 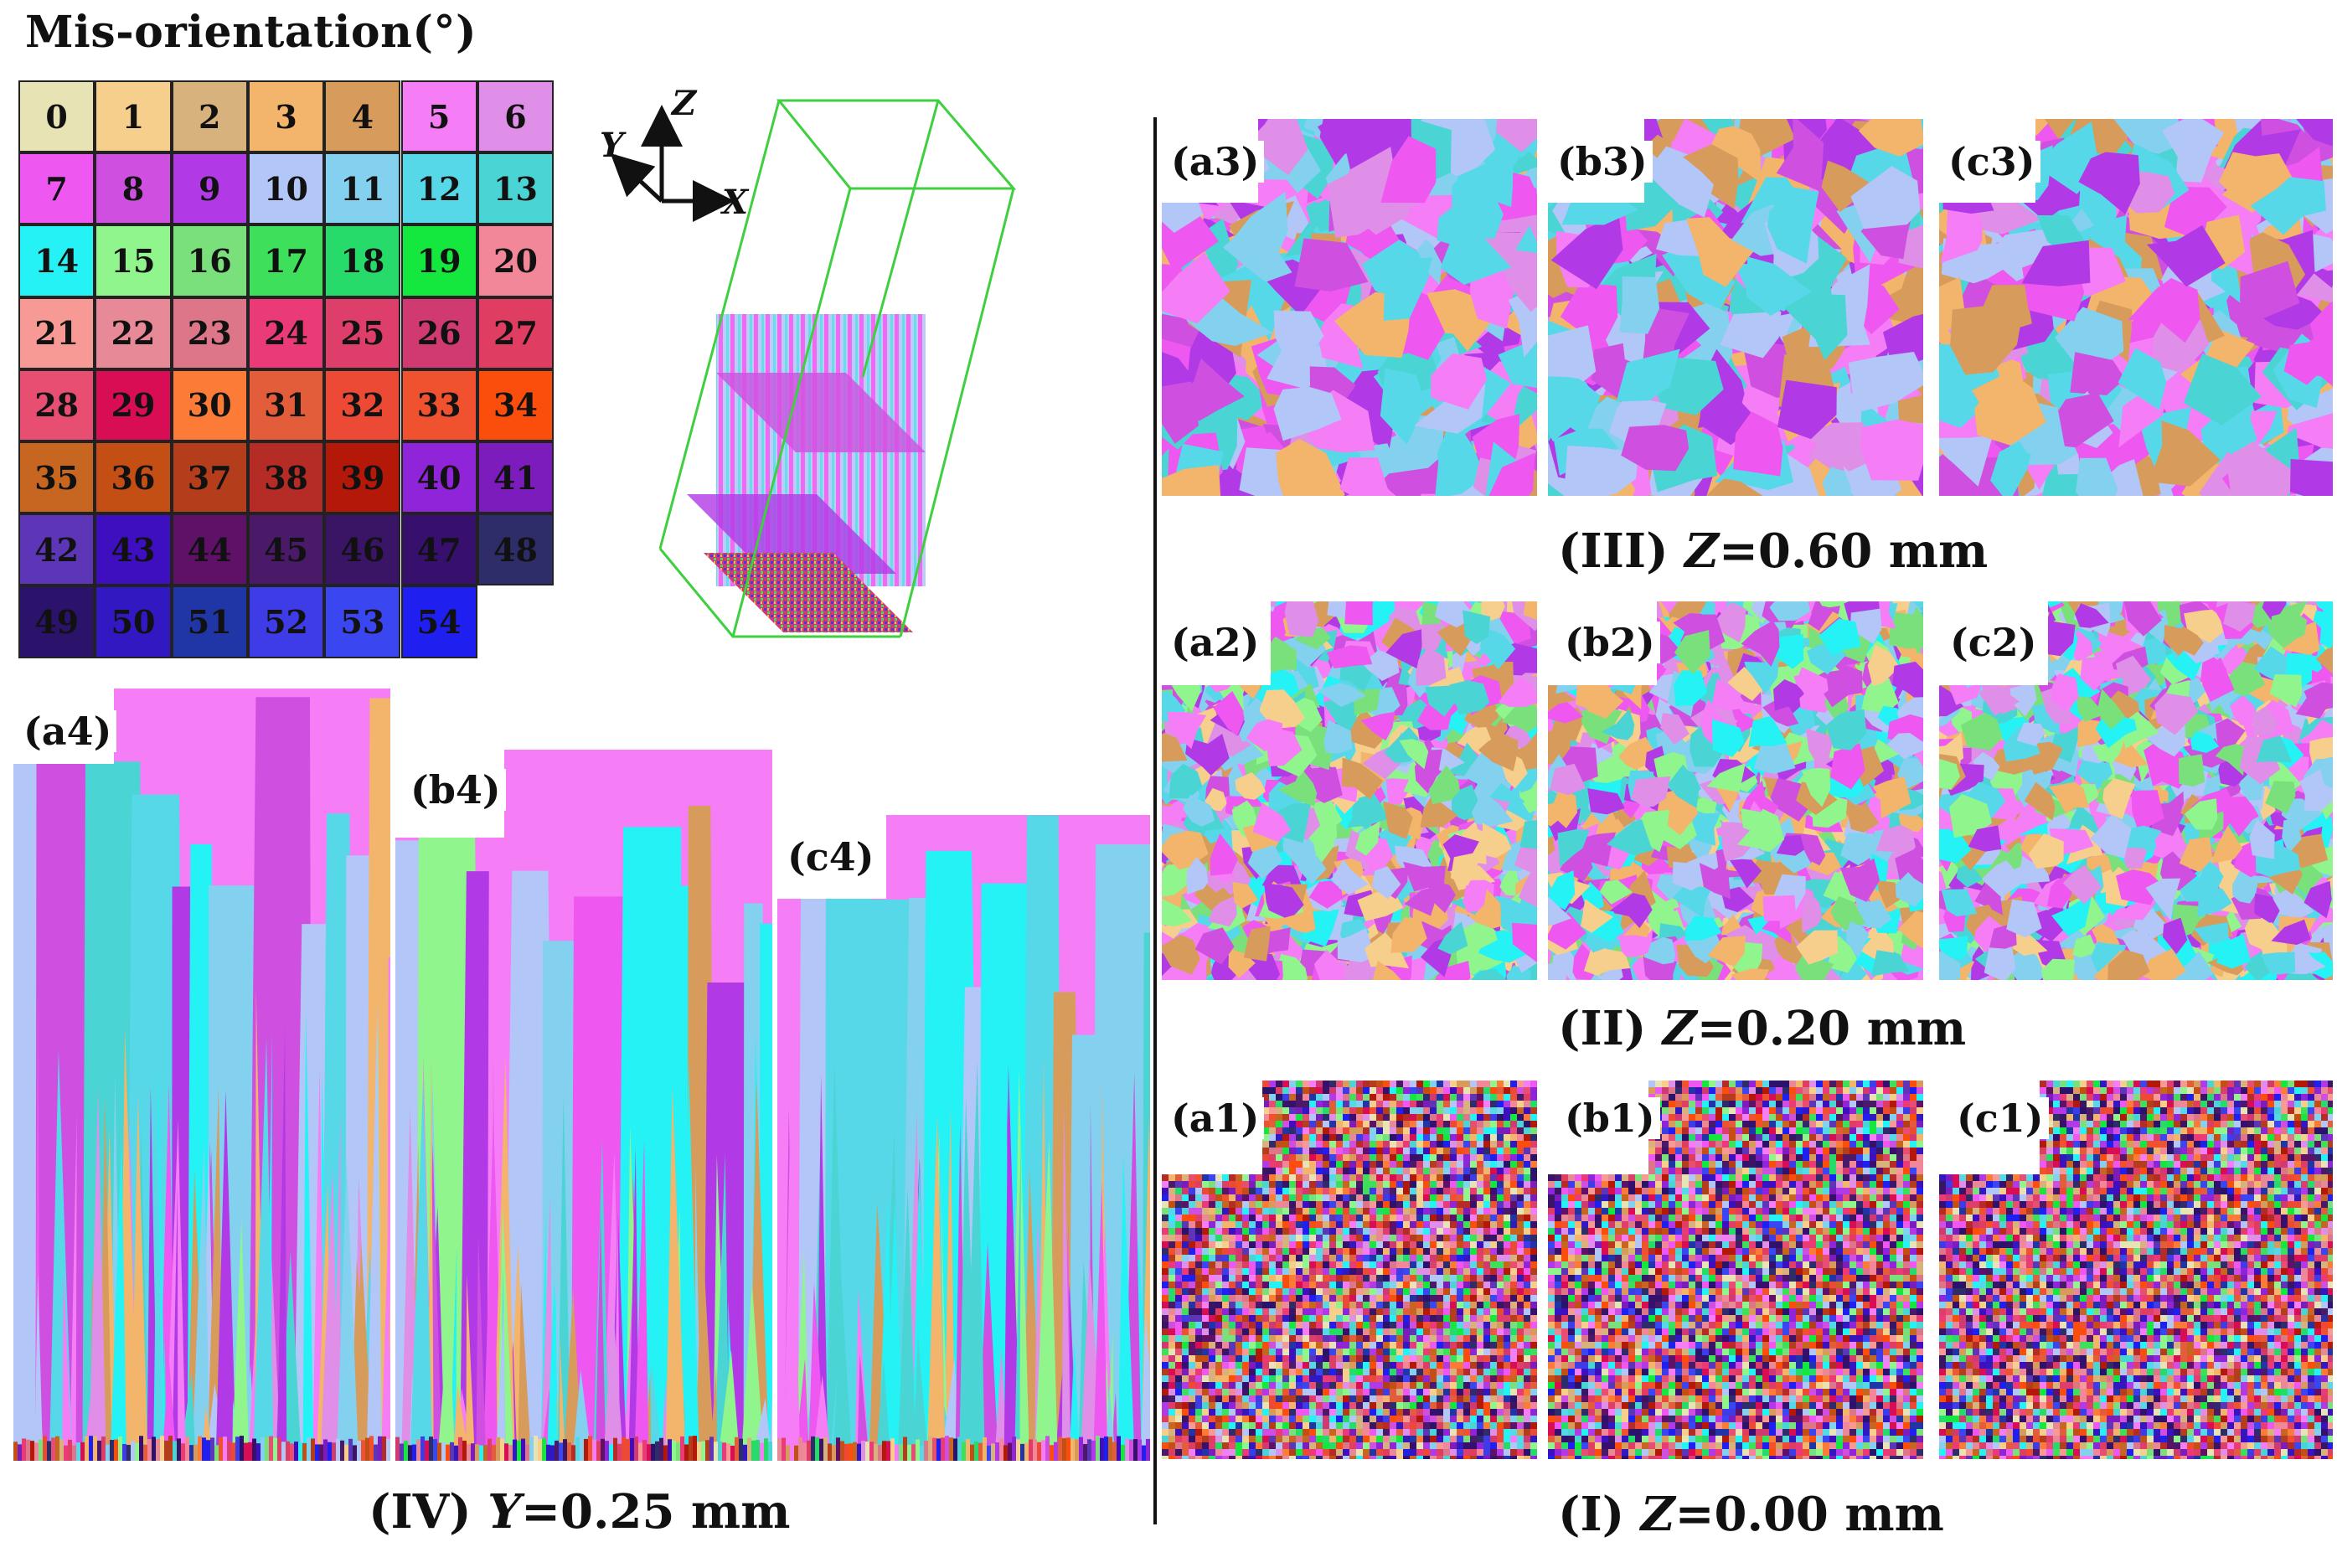 I want to click on panel-b4, so click(x=583, y=1106).